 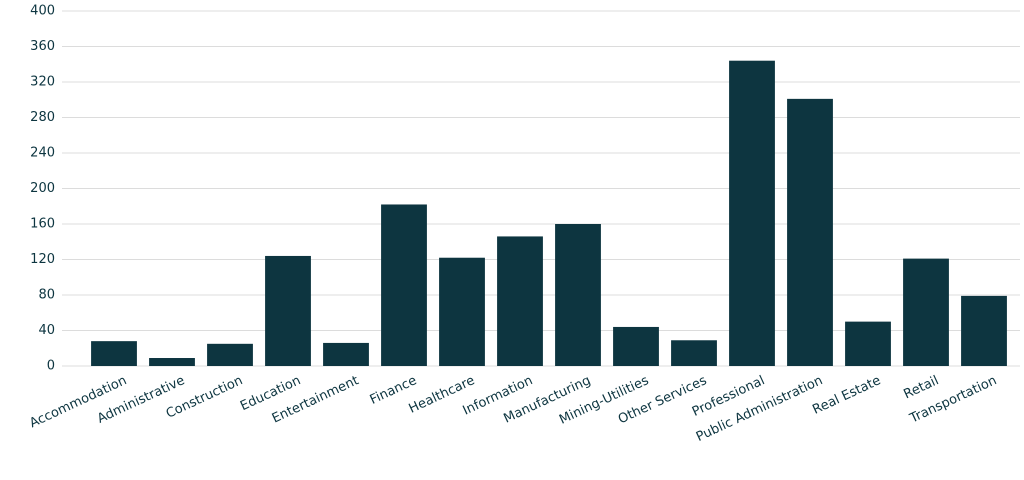 What do you see at coordinates (42, 188) in the screenshot?
I see `y-tick-label: 200` at bounding box center [42, 188].